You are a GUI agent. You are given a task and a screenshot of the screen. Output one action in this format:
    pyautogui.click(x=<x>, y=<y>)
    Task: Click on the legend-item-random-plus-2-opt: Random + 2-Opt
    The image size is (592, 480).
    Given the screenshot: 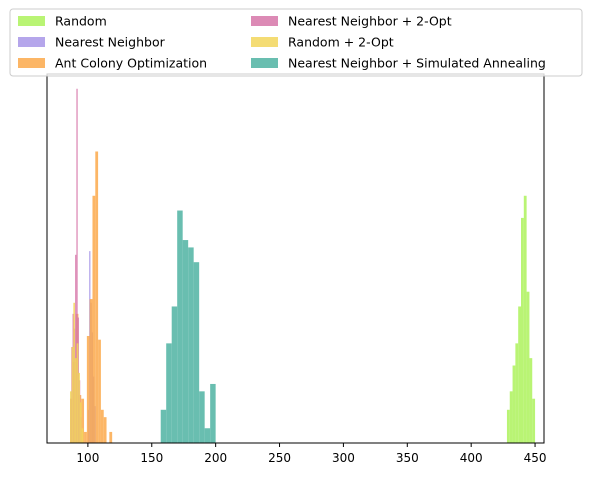 What is the action you would take?
    pyautogui.click(x=322, y=42)
    